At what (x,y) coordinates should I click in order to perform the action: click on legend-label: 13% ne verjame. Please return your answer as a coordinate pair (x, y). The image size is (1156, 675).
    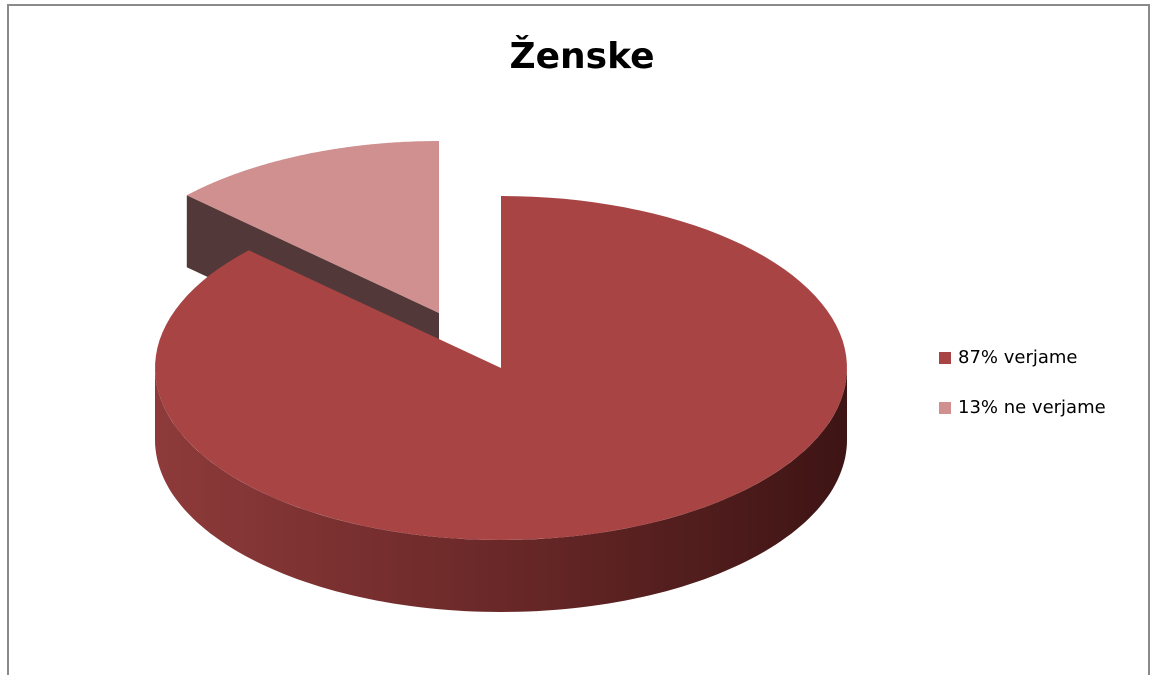
    Looking at the image, I should click on (1032, 407).